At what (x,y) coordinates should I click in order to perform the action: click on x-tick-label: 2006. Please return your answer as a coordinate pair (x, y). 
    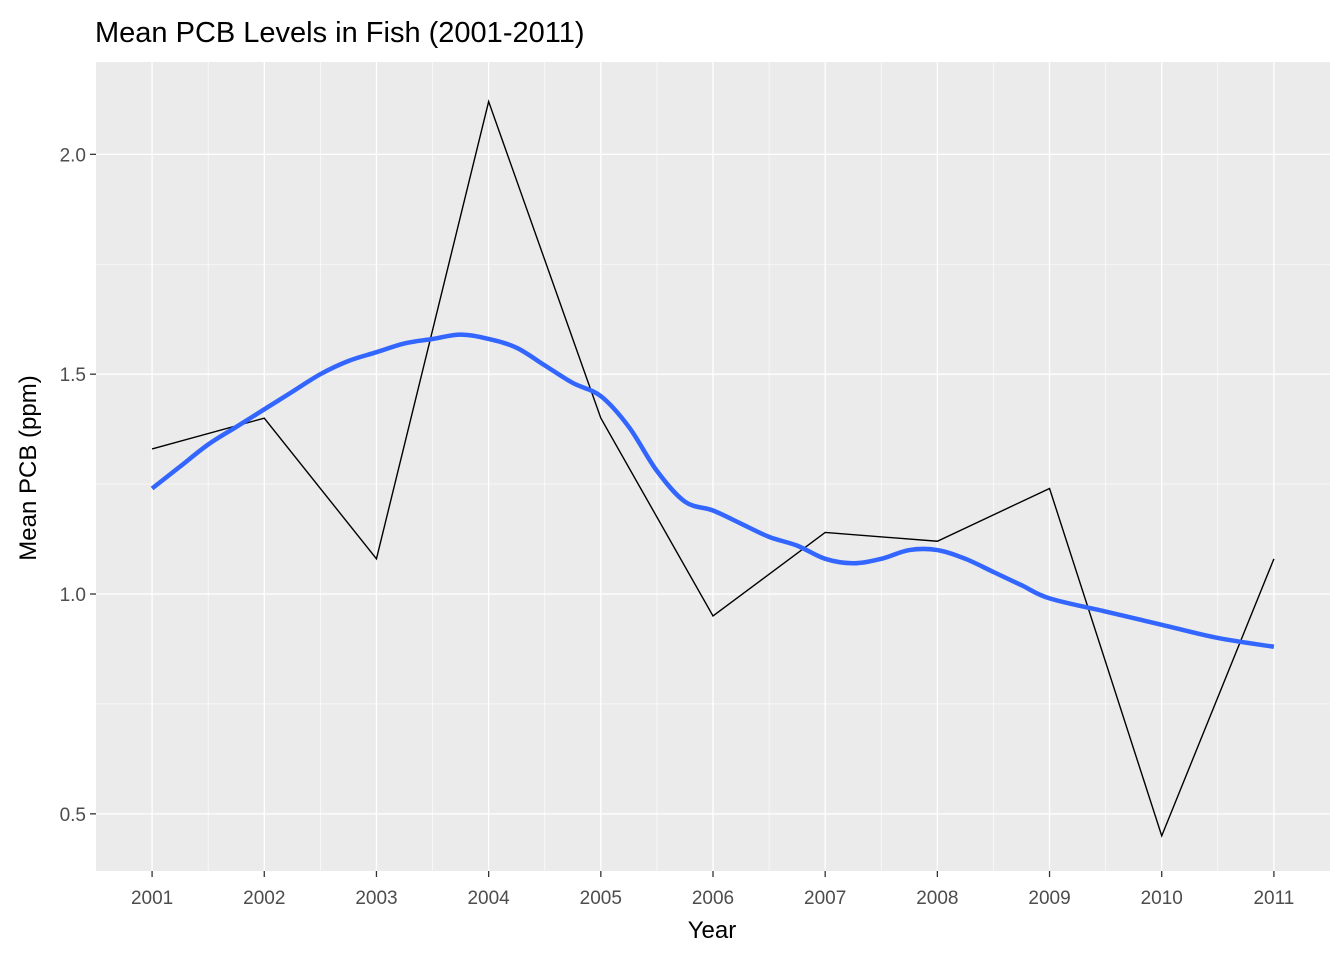
    Looking at the image, I should click on (713, 898).